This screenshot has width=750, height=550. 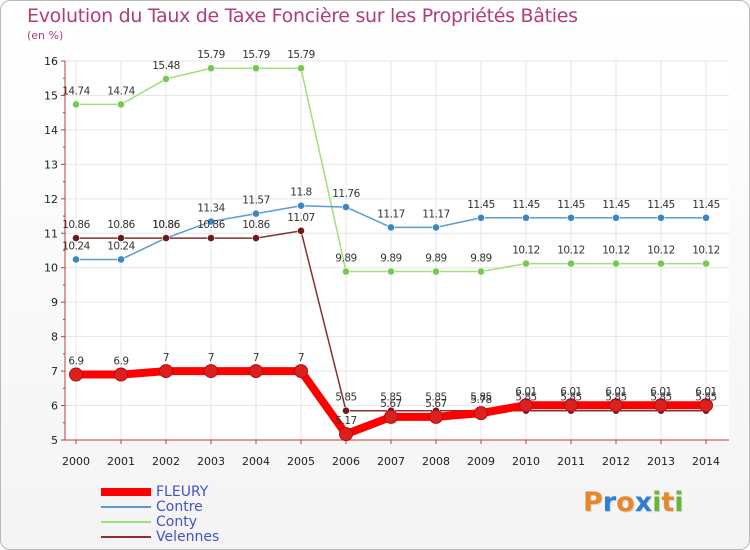 What do you see at coordinates (391, 461) in the screenshot?
I see `x-tick-label: 2007` at bounding box center [391, 461].